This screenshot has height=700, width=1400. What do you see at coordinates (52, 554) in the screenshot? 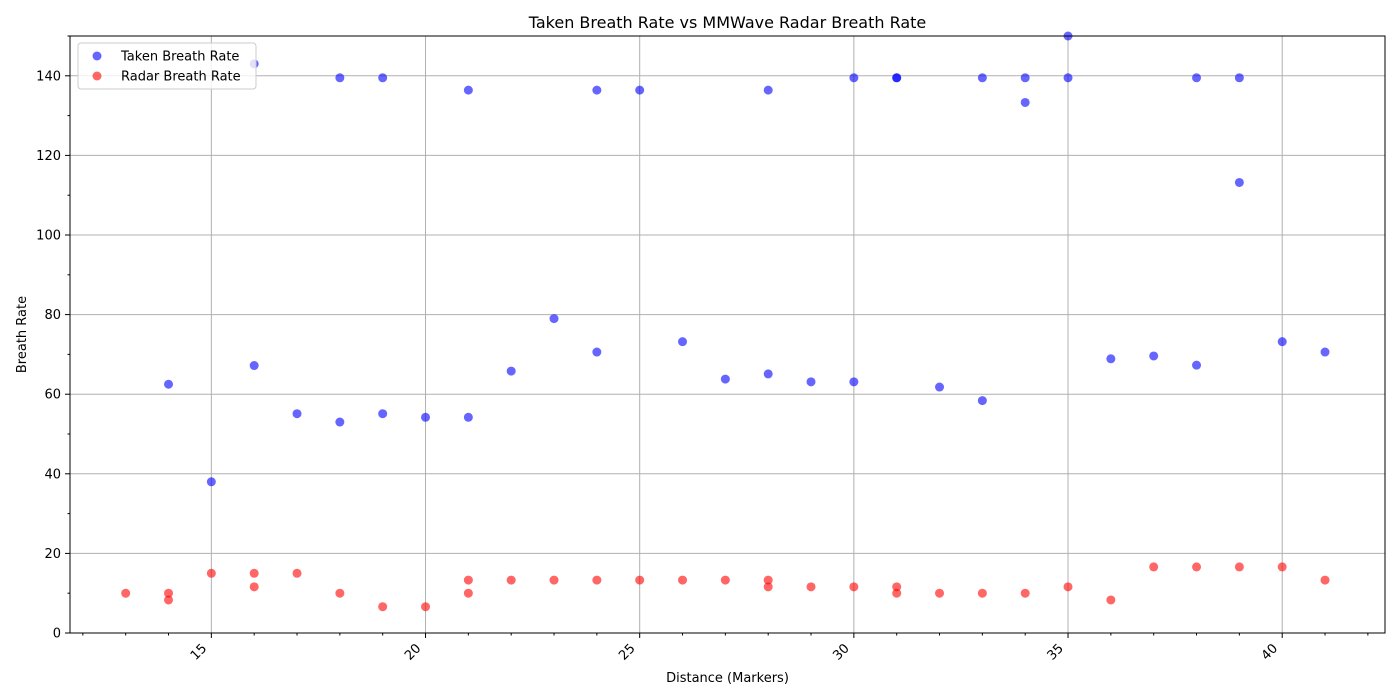
I see `y-tick-label: 20` at bounding box center [52, 554].